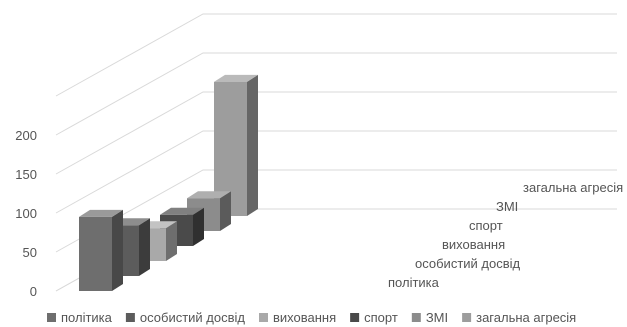 Image resolution: width=627 pixels, height=327 pixels. I want to click on y-tick-label: 50, so click(30, 252).